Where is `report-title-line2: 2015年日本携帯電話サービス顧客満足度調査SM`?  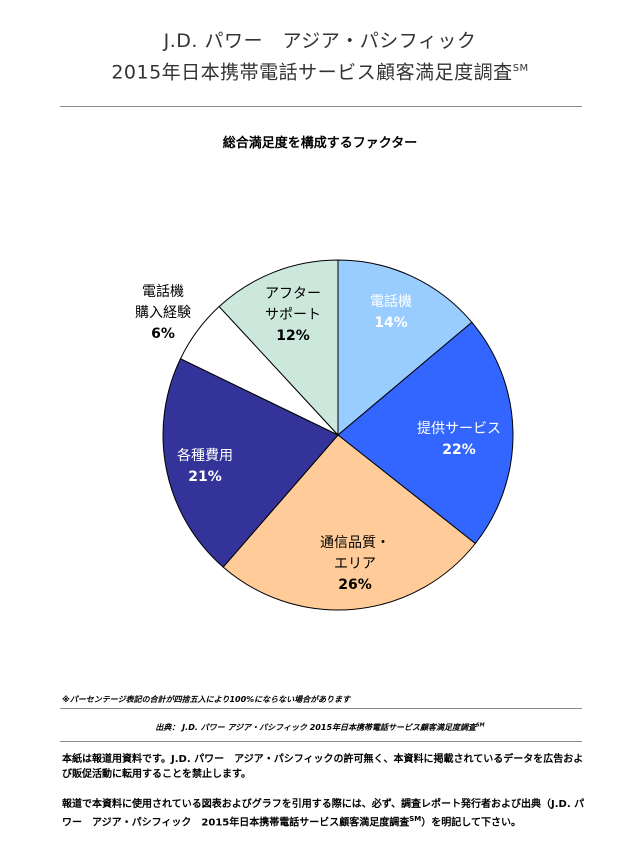 report-title-line2: 2015年日本携帯電話サービス顧客満足度調査SM is located at coordinates (320, 70).